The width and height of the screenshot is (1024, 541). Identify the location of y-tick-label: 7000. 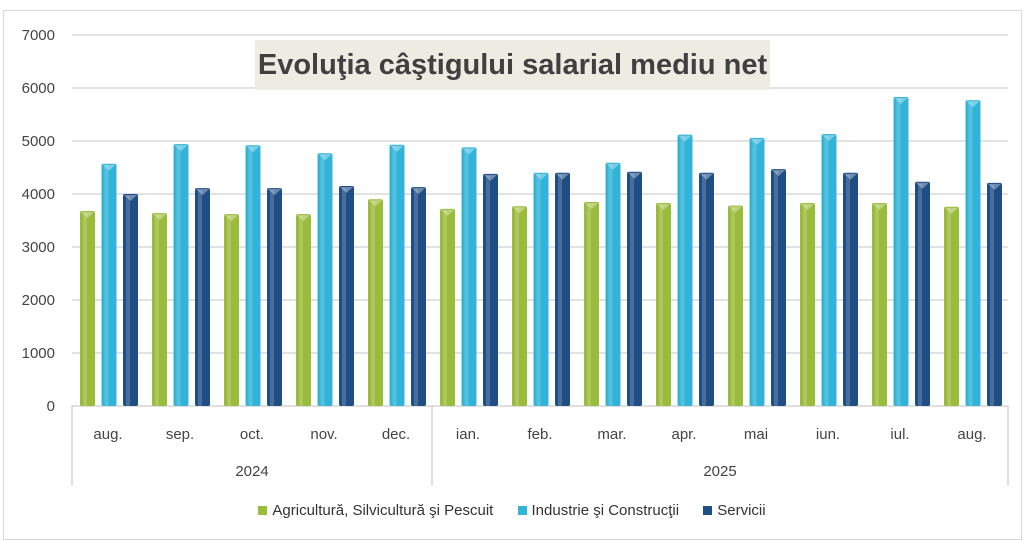
(38, 35).